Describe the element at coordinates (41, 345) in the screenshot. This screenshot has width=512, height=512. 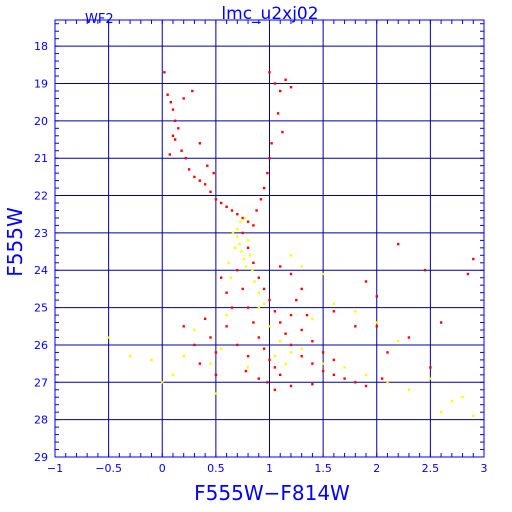
I see `y-tick-label: 26` at that location.